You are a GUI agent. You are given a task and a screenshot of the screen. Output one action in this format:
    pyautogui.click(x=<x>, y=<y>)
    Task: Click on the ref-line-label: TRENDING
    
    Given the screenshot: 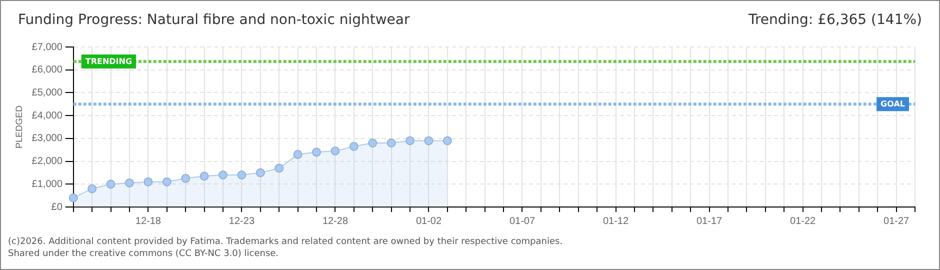 What is the action you would take?
    pyautogui.click(x=108, y=61)
    